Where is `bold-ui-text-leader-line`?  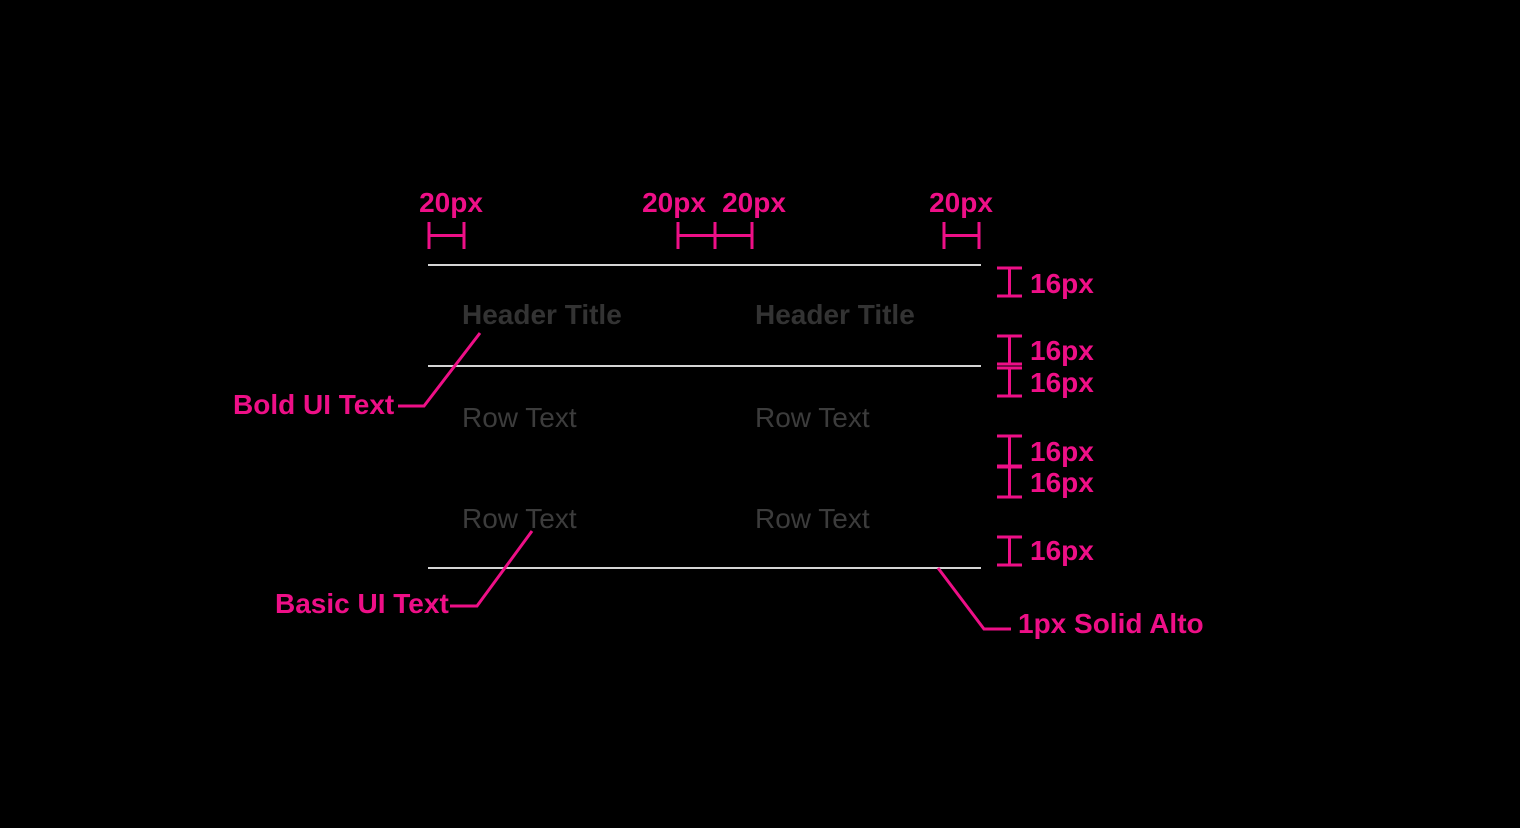 bold-ui-text-leader-line is located at coordinates (440, 370).